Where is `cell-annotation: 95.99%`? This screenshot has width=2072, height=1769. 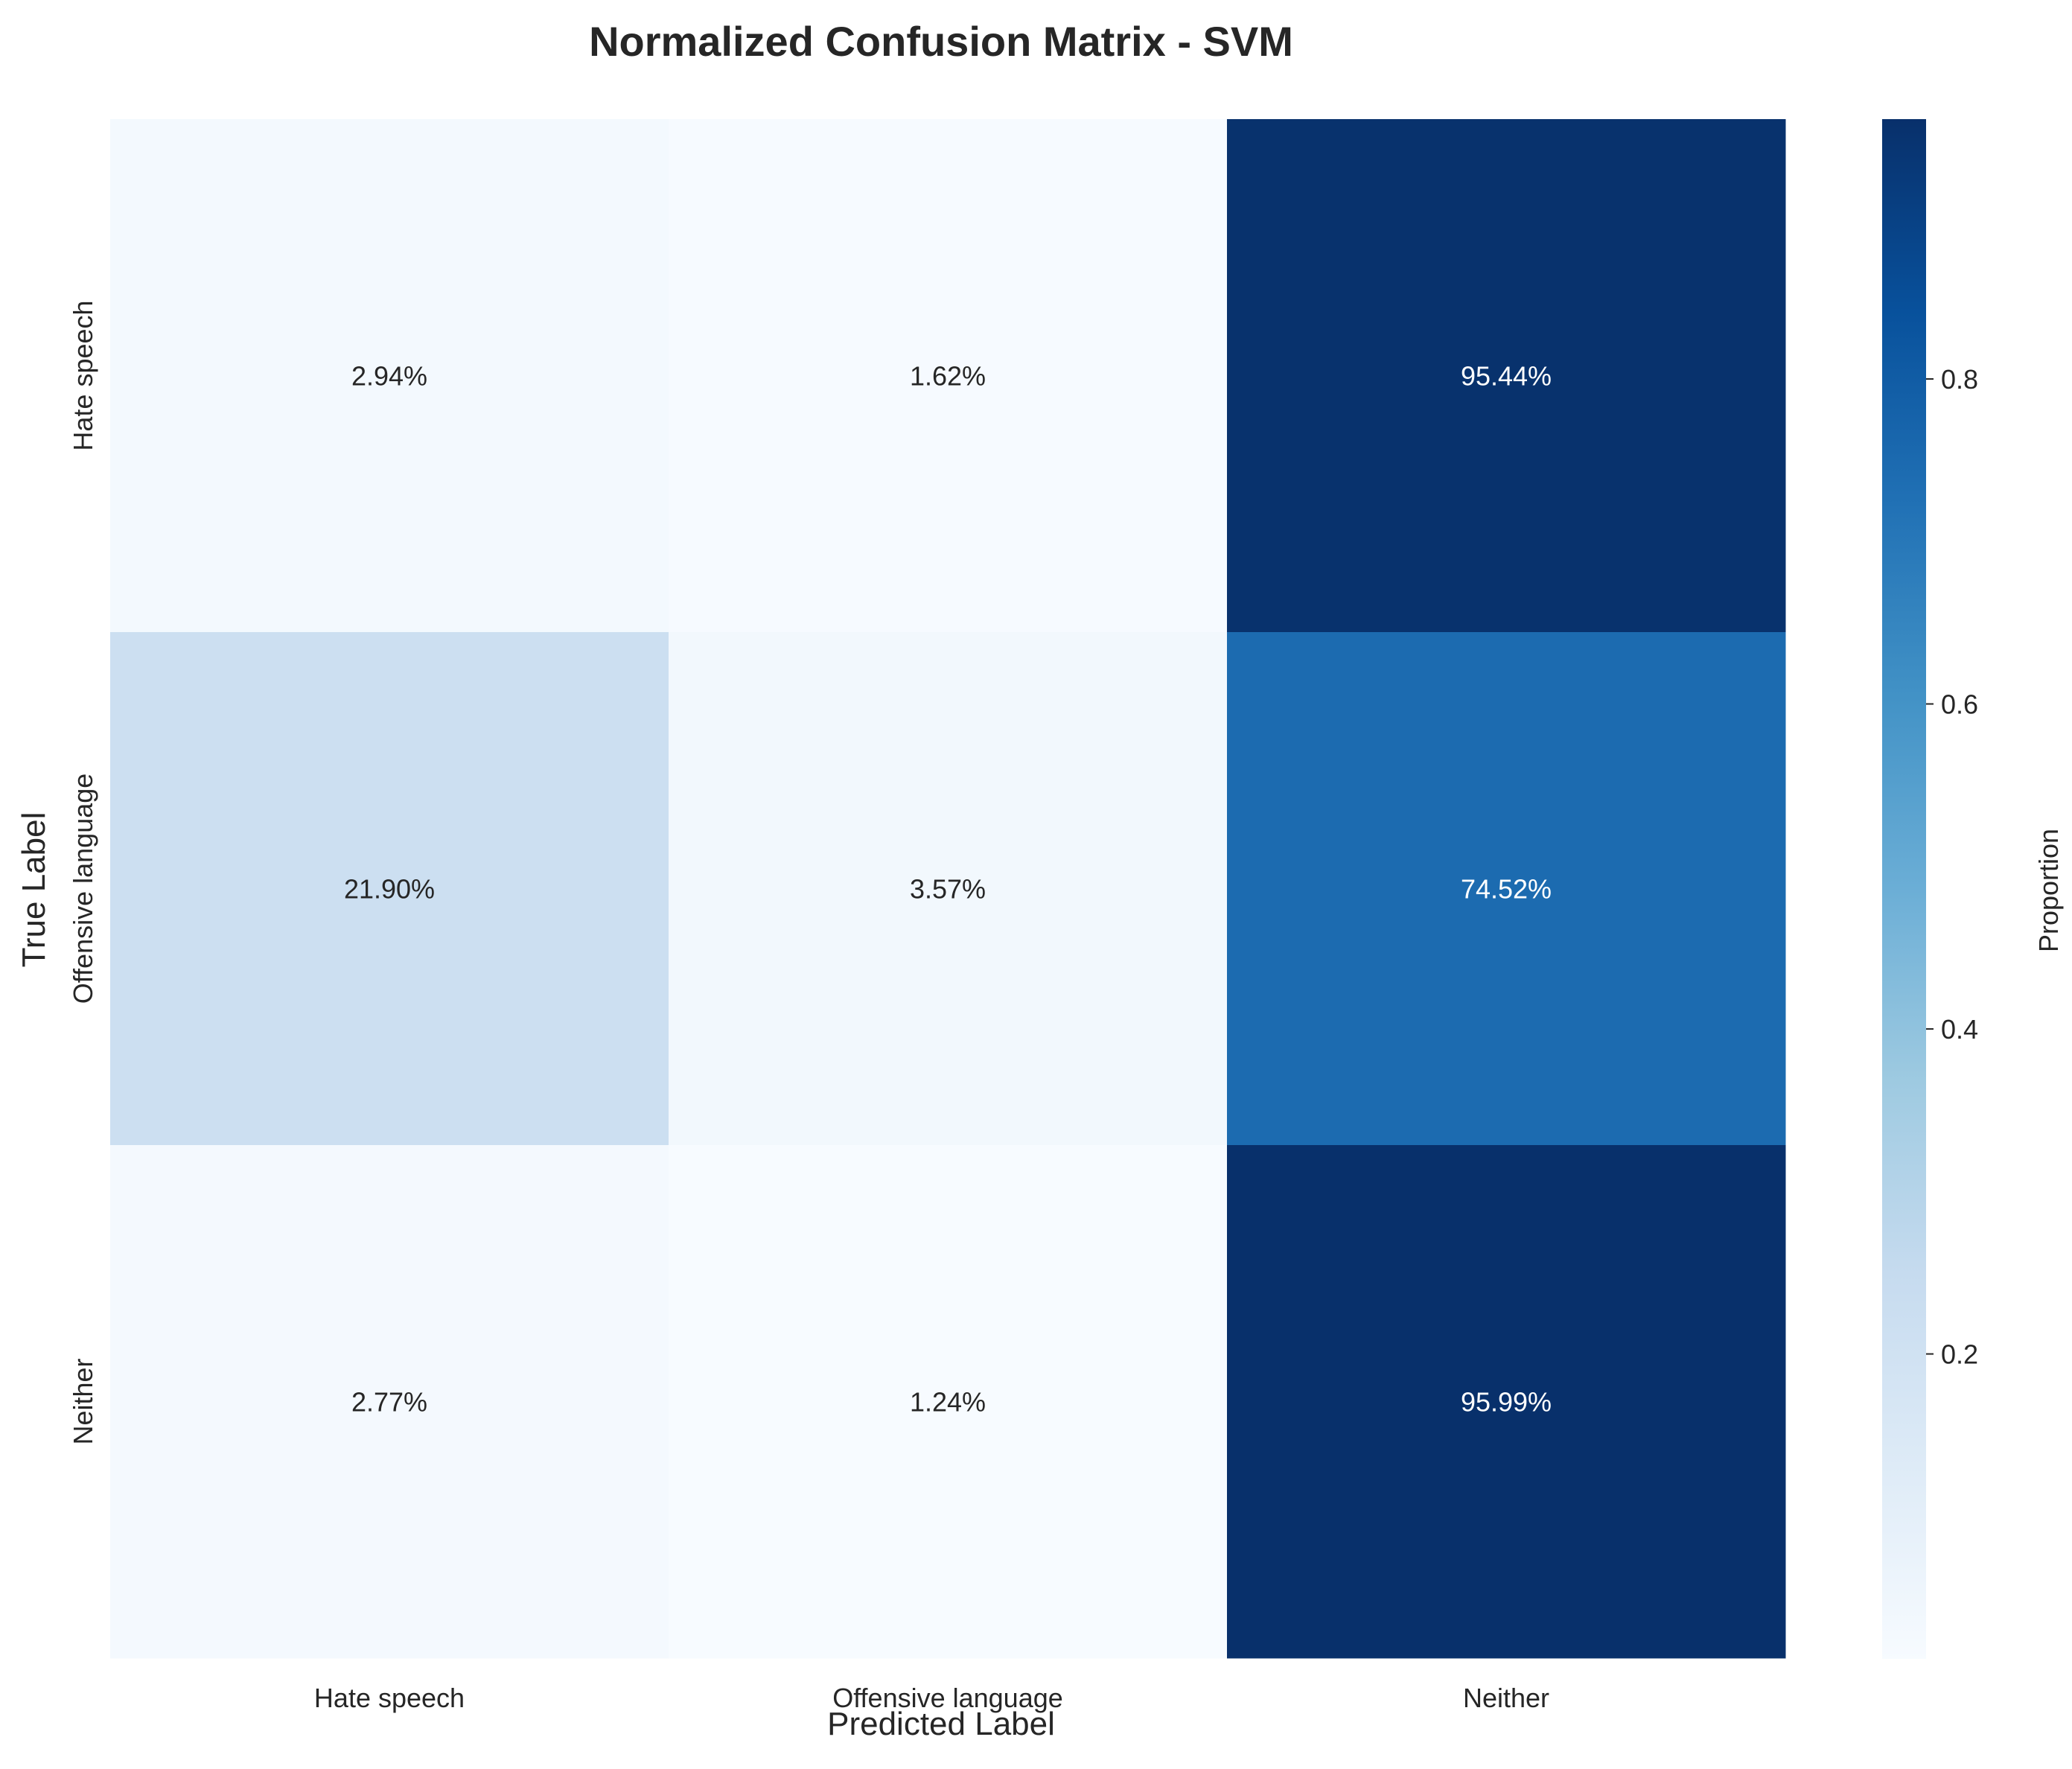 cell-annotation: 95.99% is located at coordinates (1506, 1402).